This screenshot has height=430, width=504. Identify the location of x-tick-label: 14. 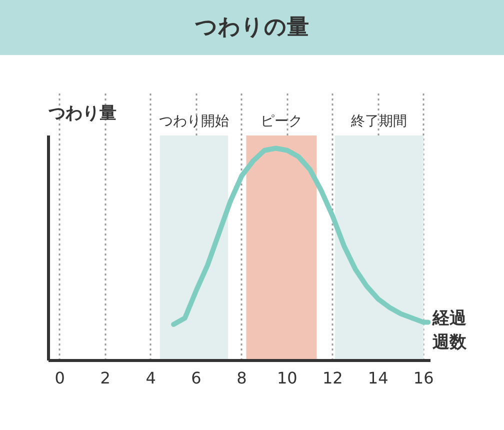
(378, 378).